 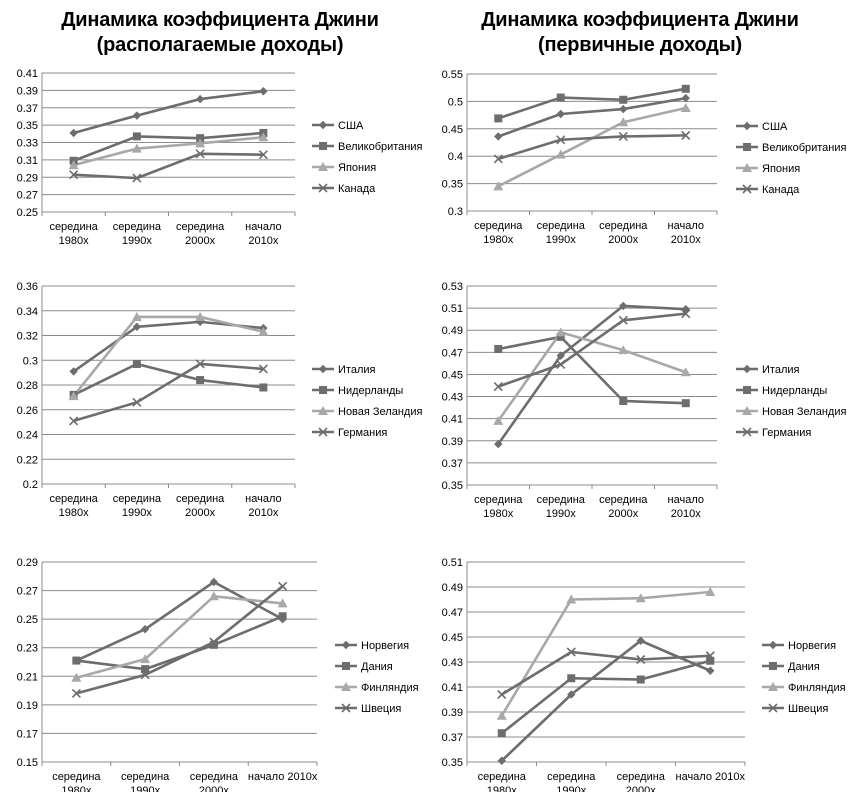 I want to click on c4-y-tick-label: 0.21, so click(x=27, y=677).